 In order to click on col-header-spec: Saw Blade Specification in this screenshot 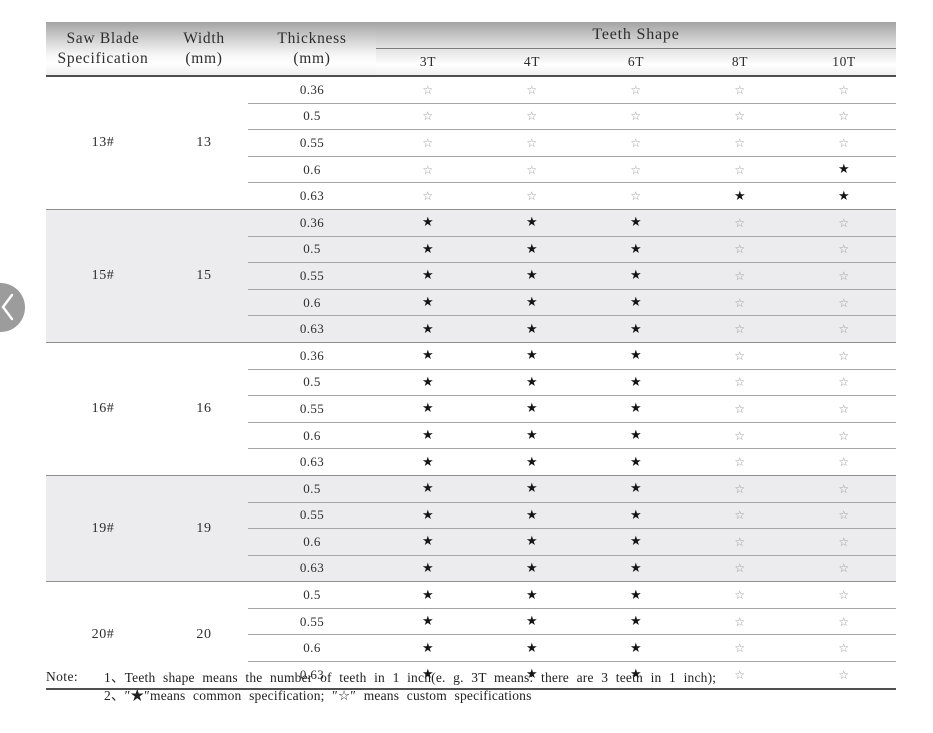, I will do `click(103, 49)`.